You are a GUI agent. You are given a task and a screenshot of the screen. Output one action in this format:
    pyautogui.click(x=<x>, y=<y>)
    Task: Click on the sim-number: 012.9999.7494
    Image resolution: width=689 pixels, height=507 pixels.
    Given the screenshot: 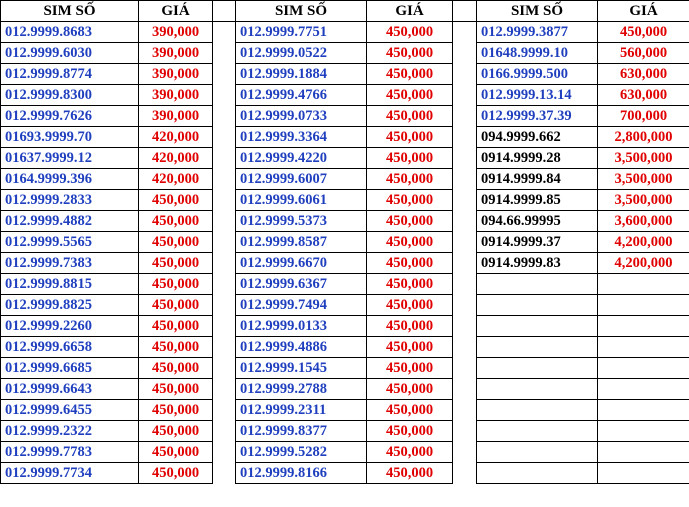 What is the action you would take?
    pyautogui.click(x=301, y=305)
    